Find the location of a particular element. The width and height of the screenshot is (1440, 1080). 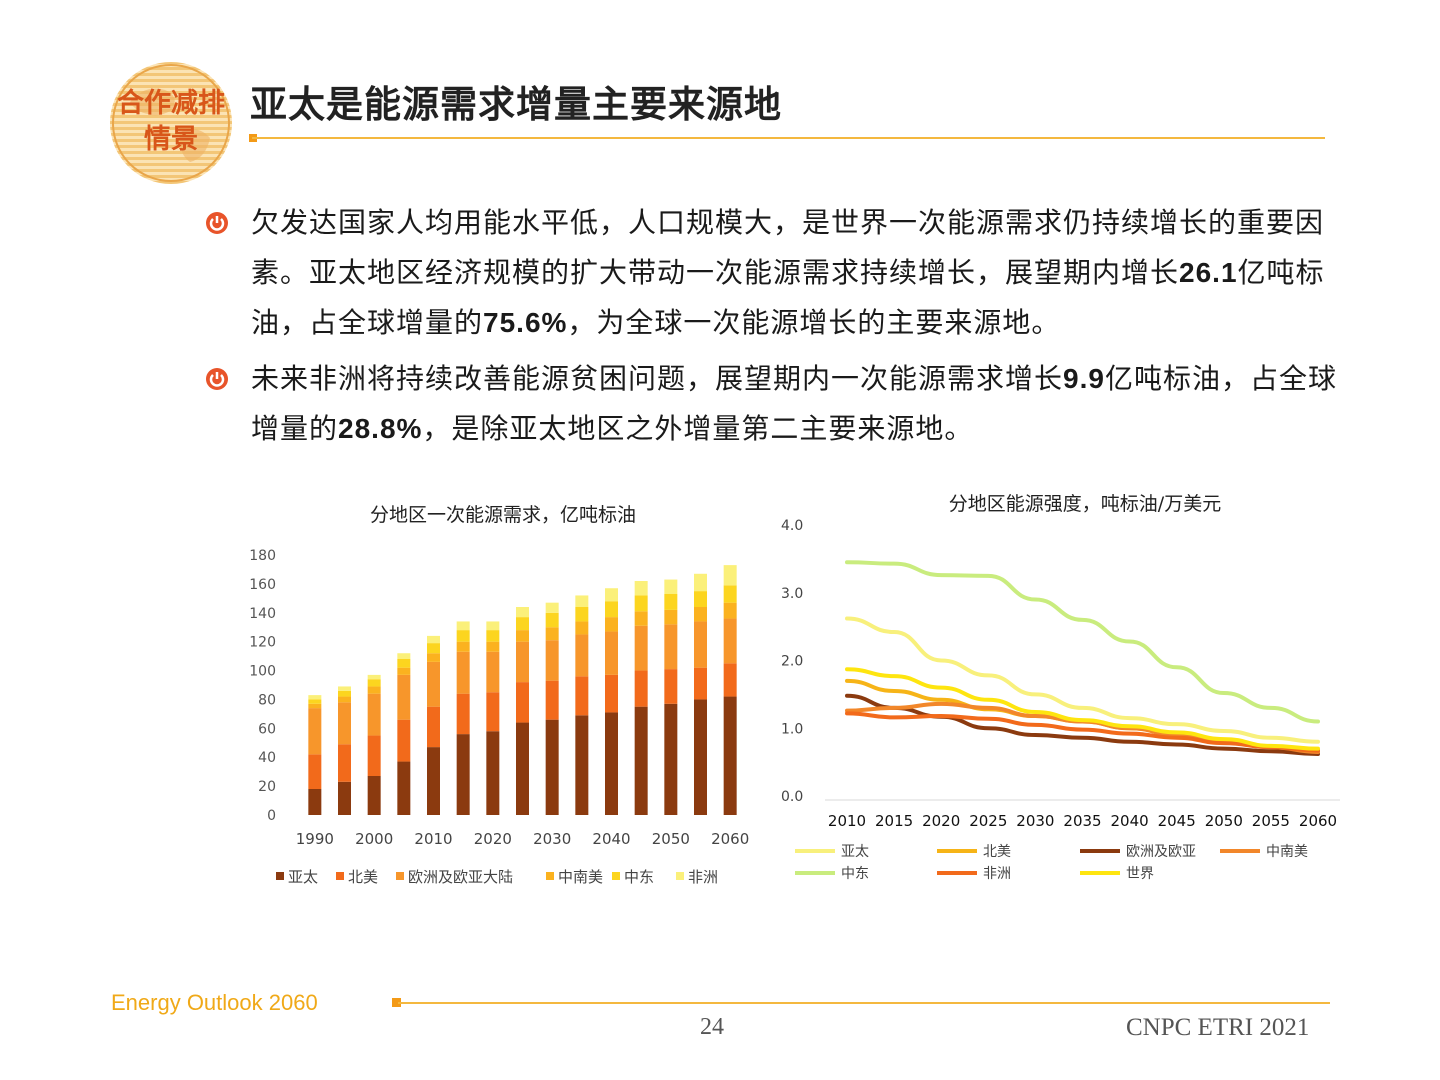

bullet-1-value-a: 26.1 is located at coordinates (1208, 272).